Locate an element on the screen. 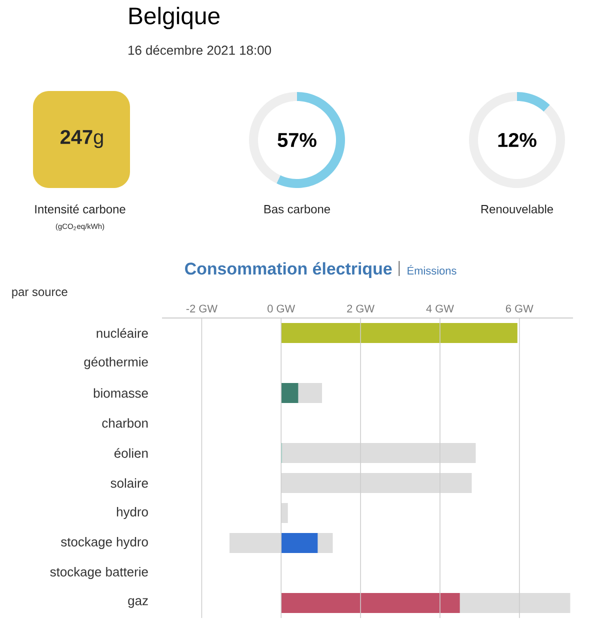  text: Belgique is located at coordinates (174, 18).